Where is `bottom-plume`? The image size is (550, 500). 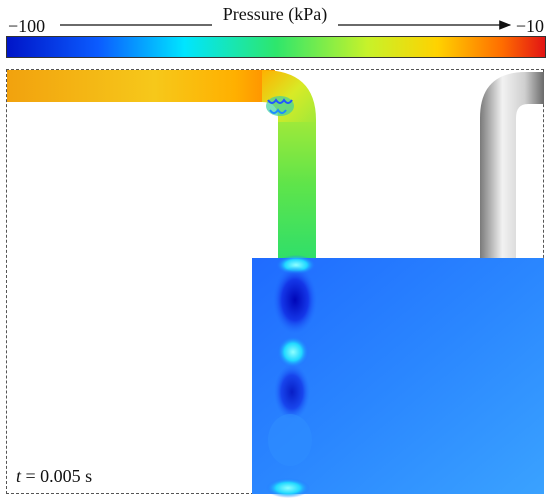 bottom-plume is located at coordinates (288, 488).